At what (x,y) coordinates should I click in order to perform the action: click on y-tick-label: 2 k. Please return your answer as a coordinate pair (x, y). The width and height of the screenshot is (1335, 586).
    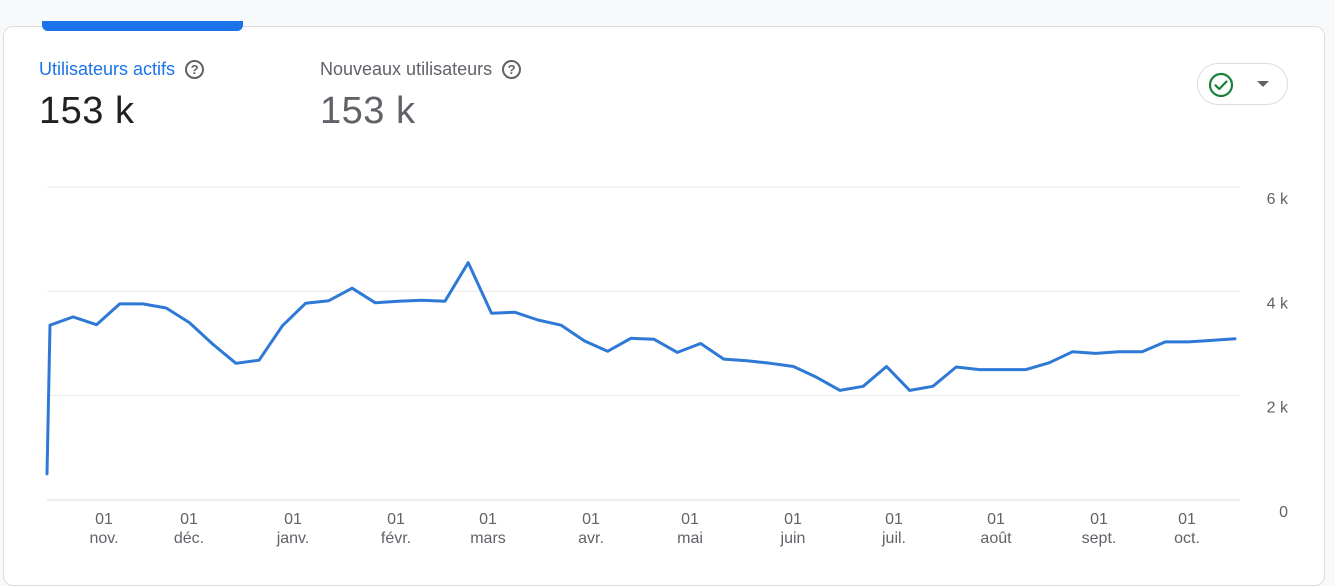
    Looking at the image, I should click on (1278, 408).